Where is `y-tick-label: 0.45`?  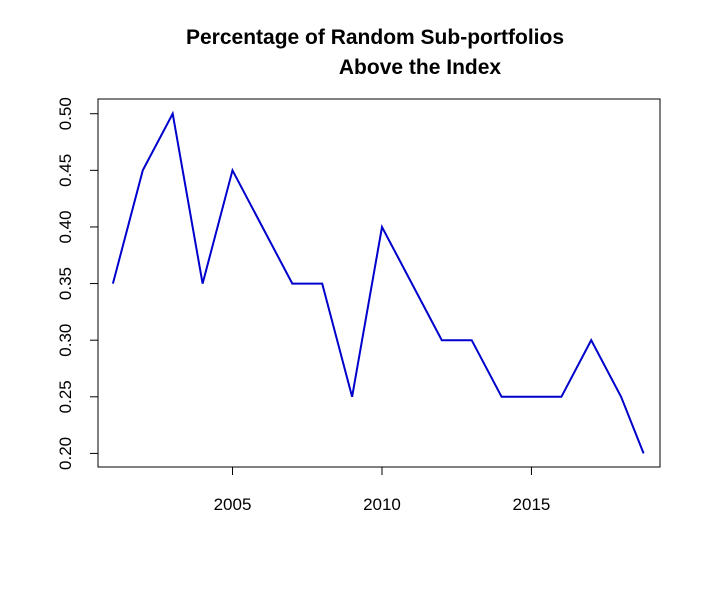 y-tick-label: 0.45 is located at coordinates (65, 170).